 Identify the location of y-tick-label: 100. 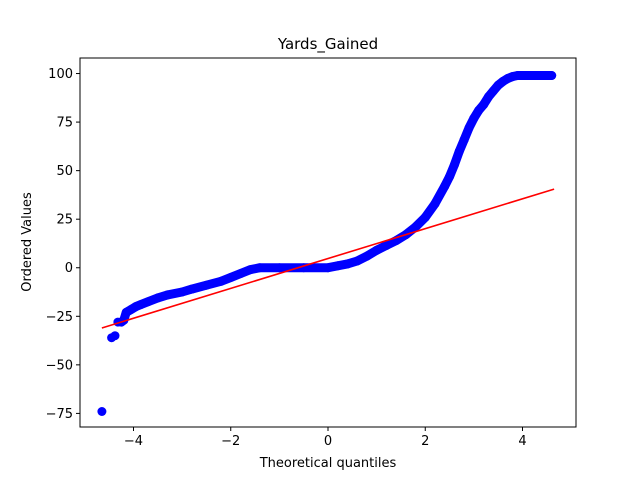
(60, 74).